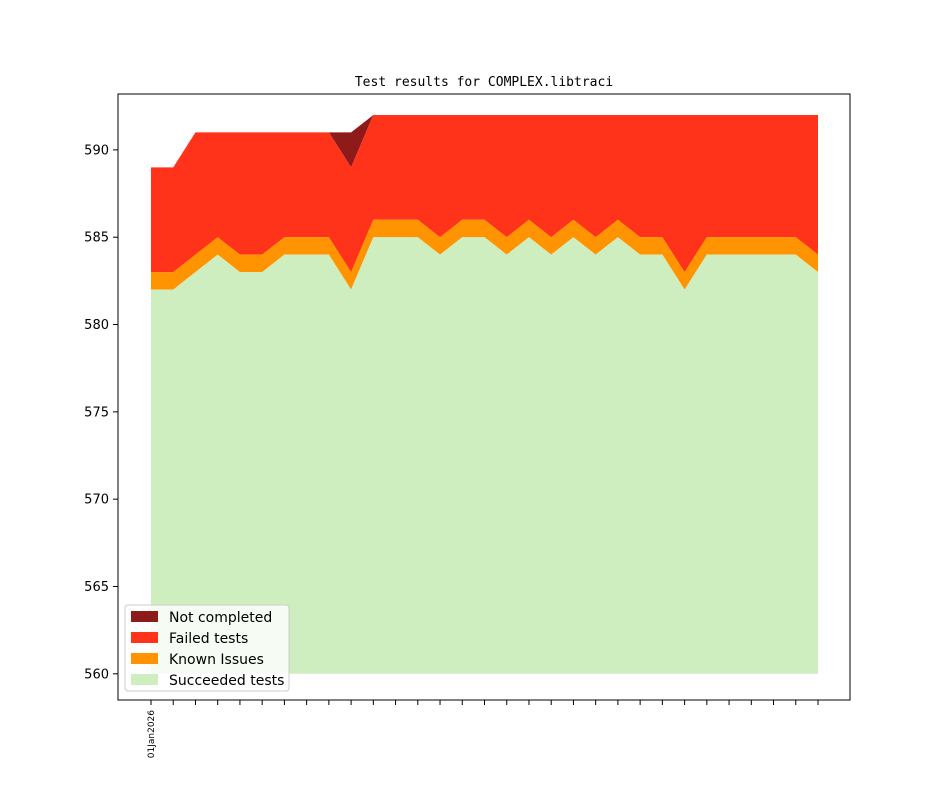 The image size is (944, 787). Describe the element at coordinates (208, 639) in the screenshot. I see `legend-label: Failed tests` at that location.